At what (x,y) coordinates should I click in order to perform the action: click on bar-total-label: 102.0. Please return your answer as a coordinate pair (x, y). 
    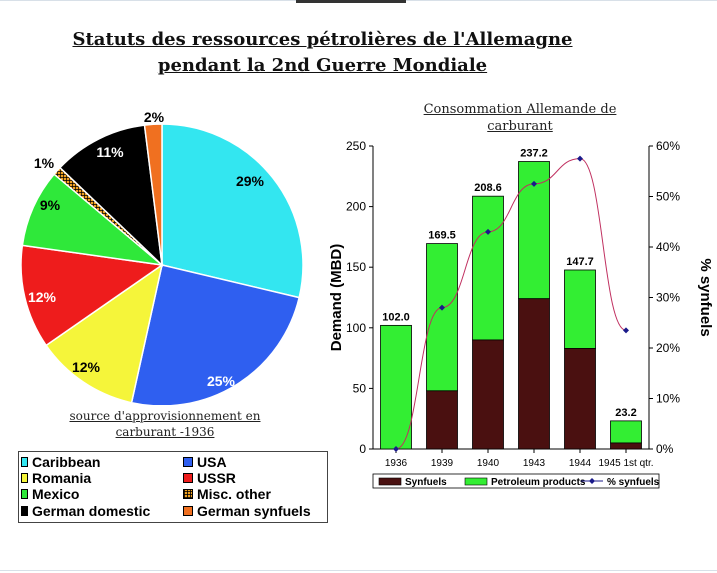
    Looking at the image, I should click on (396, 317).